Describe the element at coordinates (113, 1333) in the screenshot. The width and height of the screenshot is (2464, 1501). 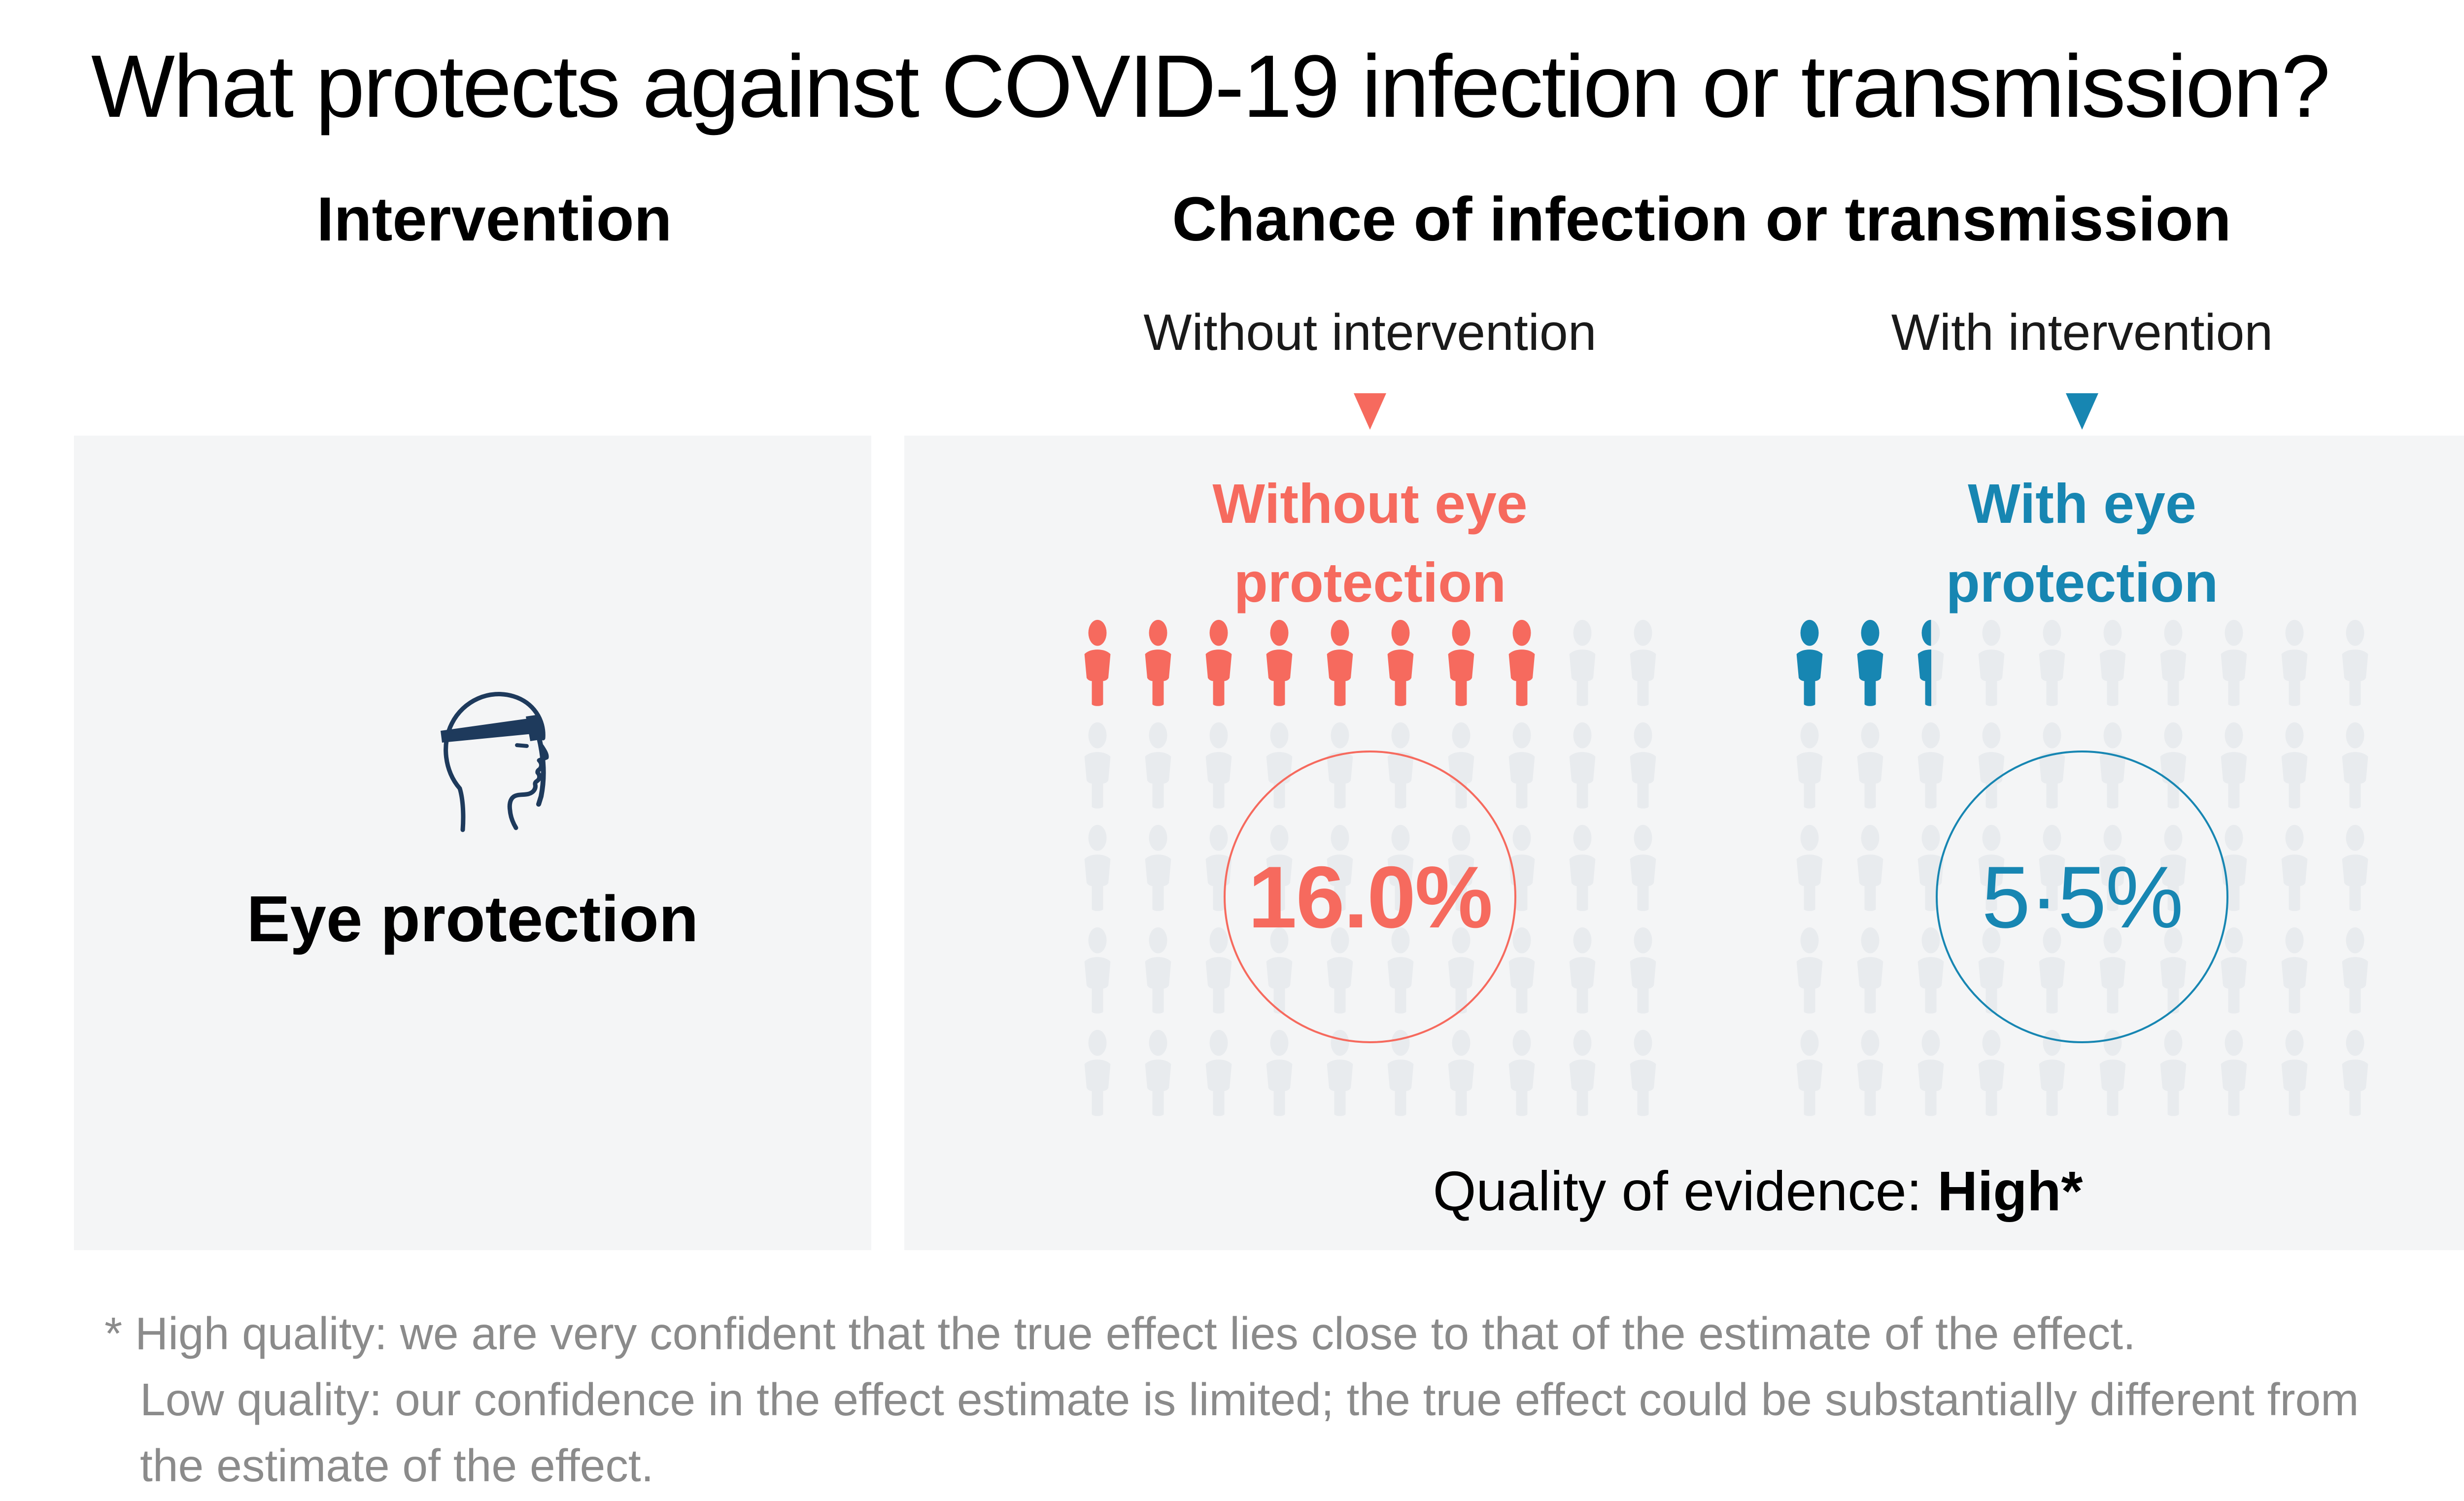
I see `asterisk-marker: *` at that location.